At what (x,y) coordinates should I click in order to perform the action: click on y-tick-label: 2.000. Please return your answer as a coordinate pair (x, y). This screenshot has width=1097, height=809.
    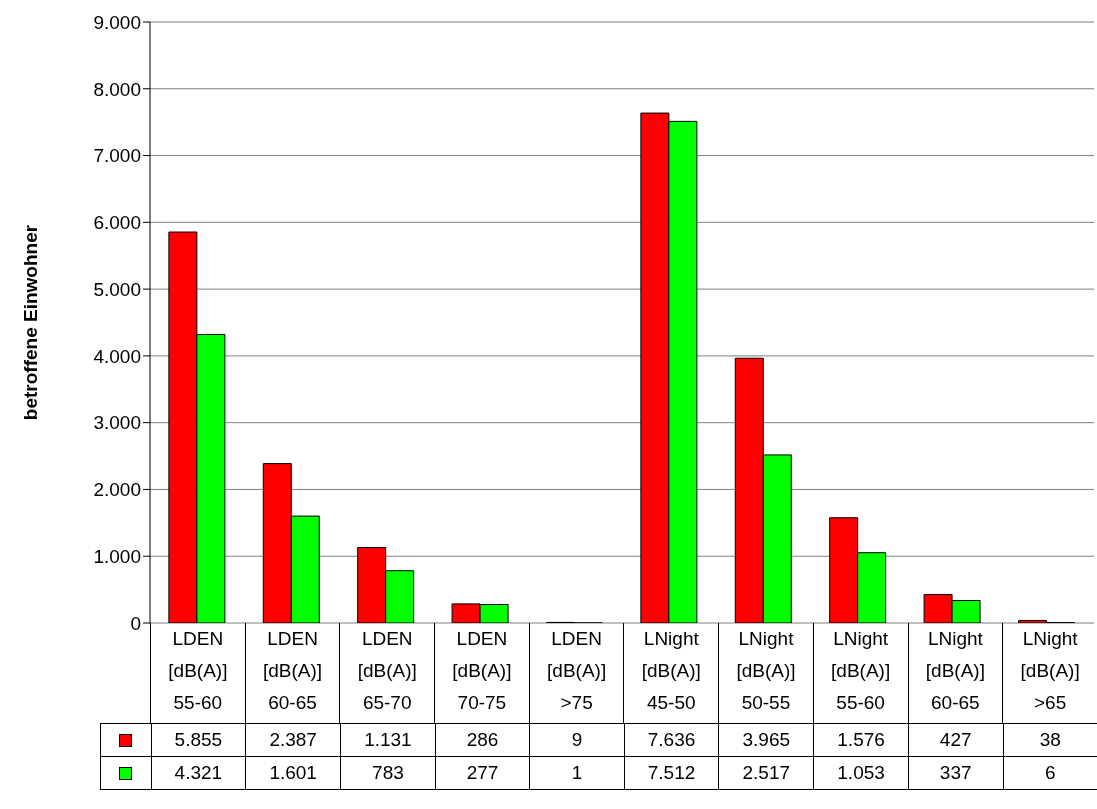
    Looking at the image, I should click on (117, 490).